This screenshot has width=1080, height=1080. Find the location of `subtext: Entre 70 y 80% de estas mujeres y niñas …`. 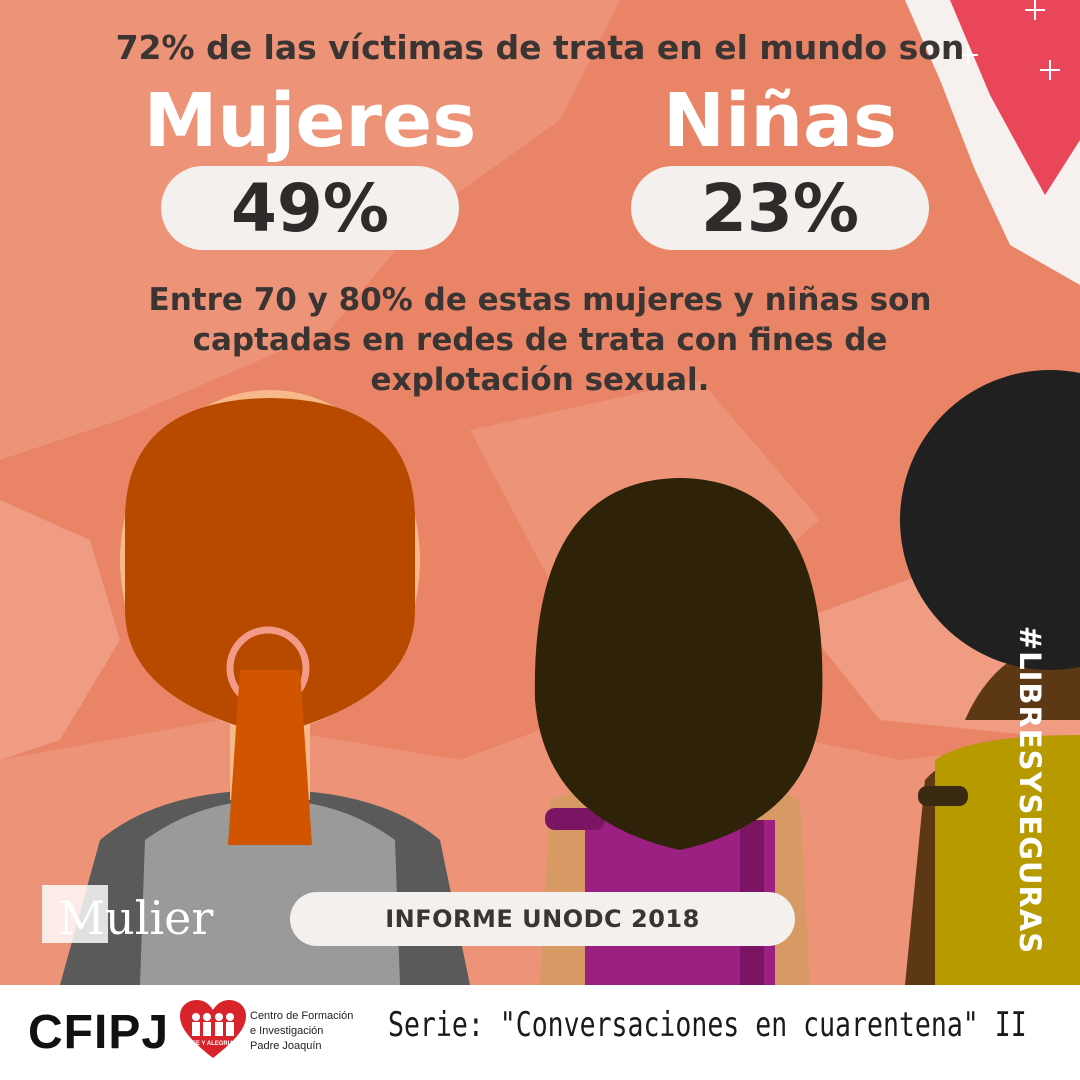

subtext: Entre 70 y 80% de estas mujeres y niñas … is located at coordinates (540, 340).